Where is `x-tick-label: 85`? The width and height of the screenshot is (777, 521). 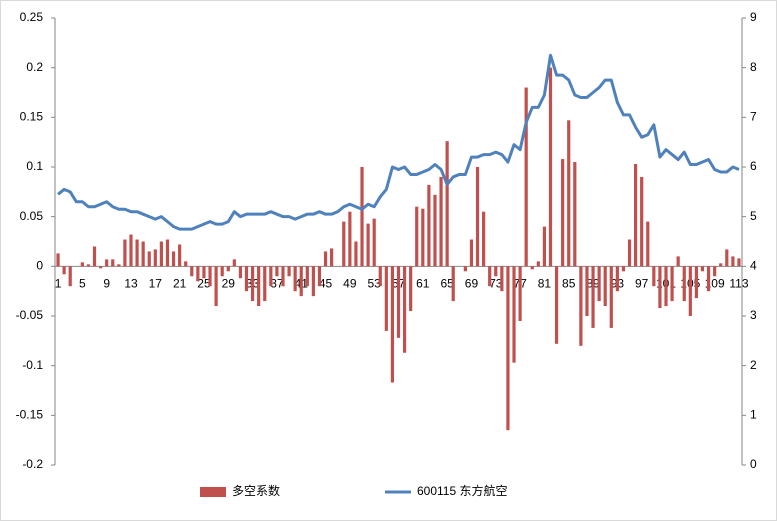 x-tick-label: 85 is located at coordinates (569, 284).